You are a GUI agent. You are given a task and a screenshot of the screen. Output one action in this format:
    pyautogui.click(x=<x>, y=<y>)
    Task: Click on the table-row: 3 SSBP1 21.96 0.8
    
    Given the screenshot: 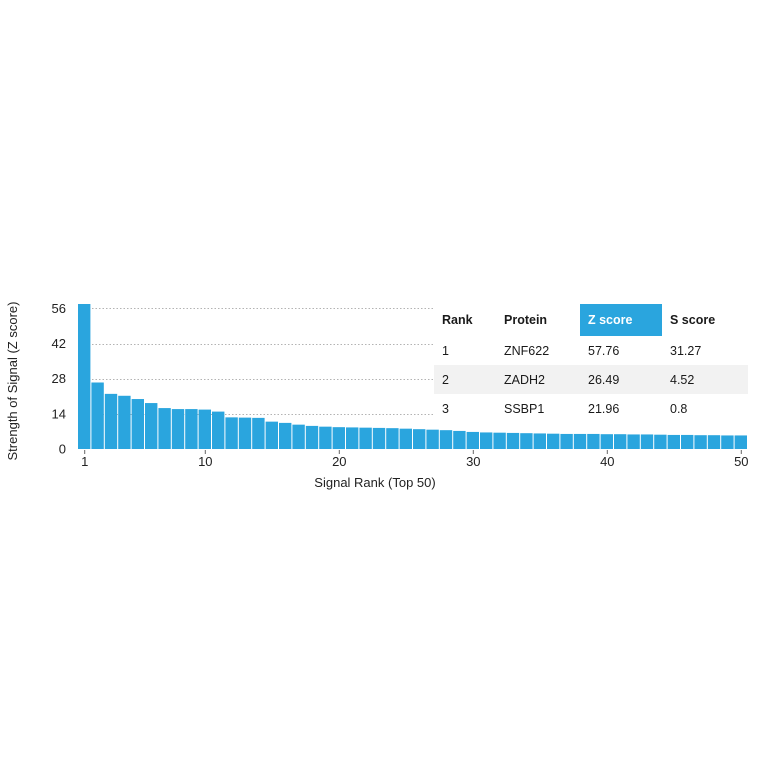 What is the action you would take?
    pyautogui.click(x=591, y=408)
    